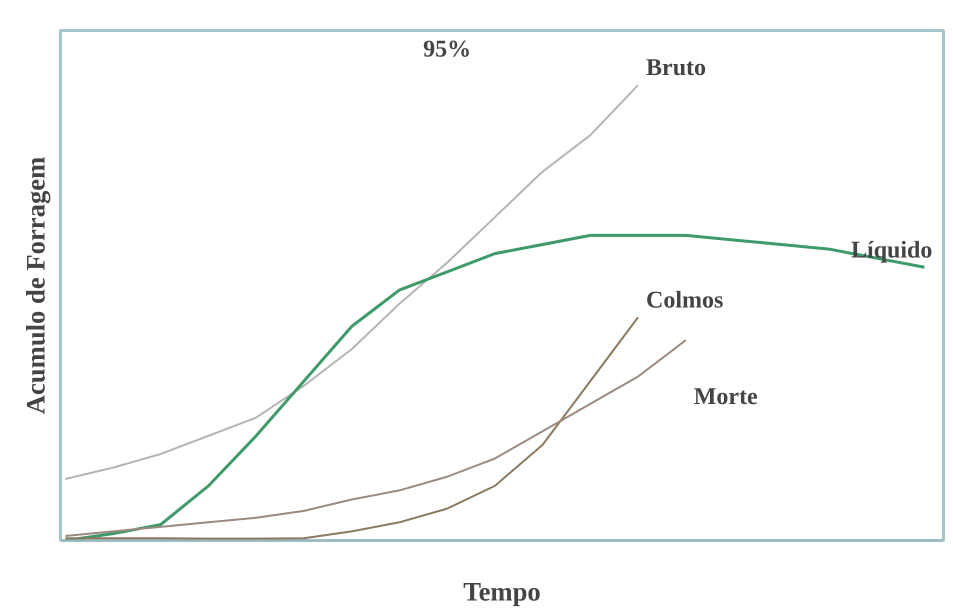  What do you see at coordinates (447, 49) in the screenshot?
I see `text: 95%` at bounding box center [447, 49].